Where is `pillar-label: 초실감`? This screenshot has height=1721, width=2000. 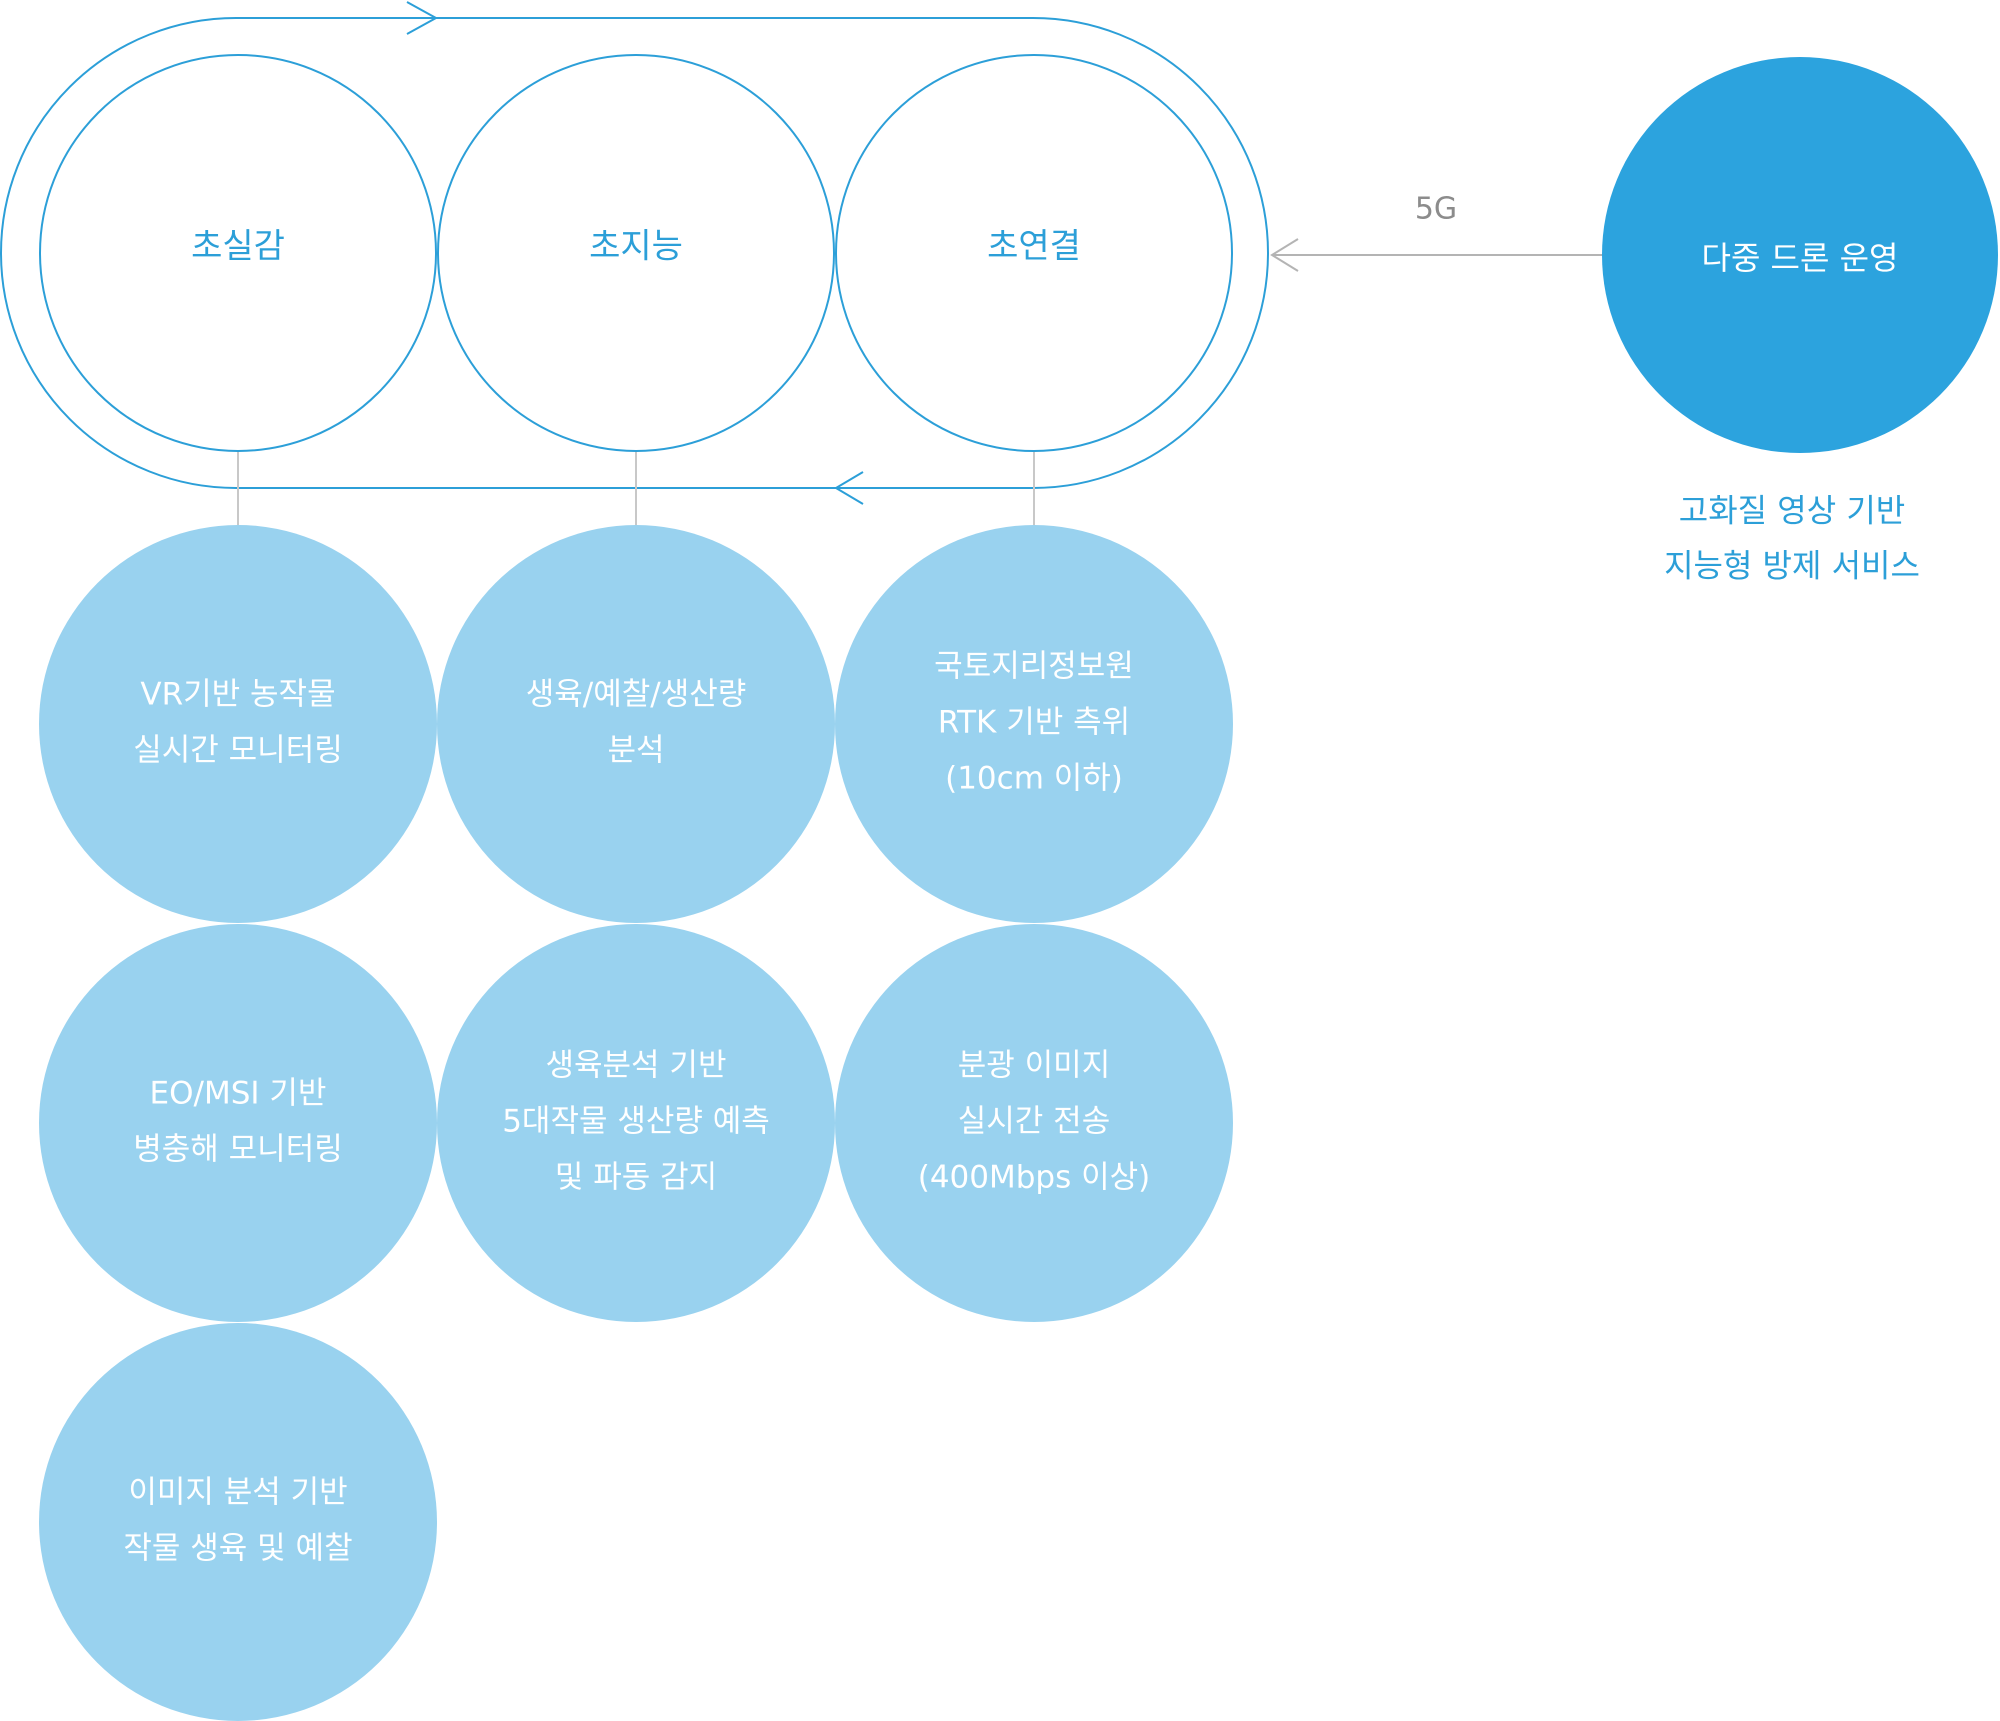 pillar-label: 초실감 is located at coordinates (238, 247).